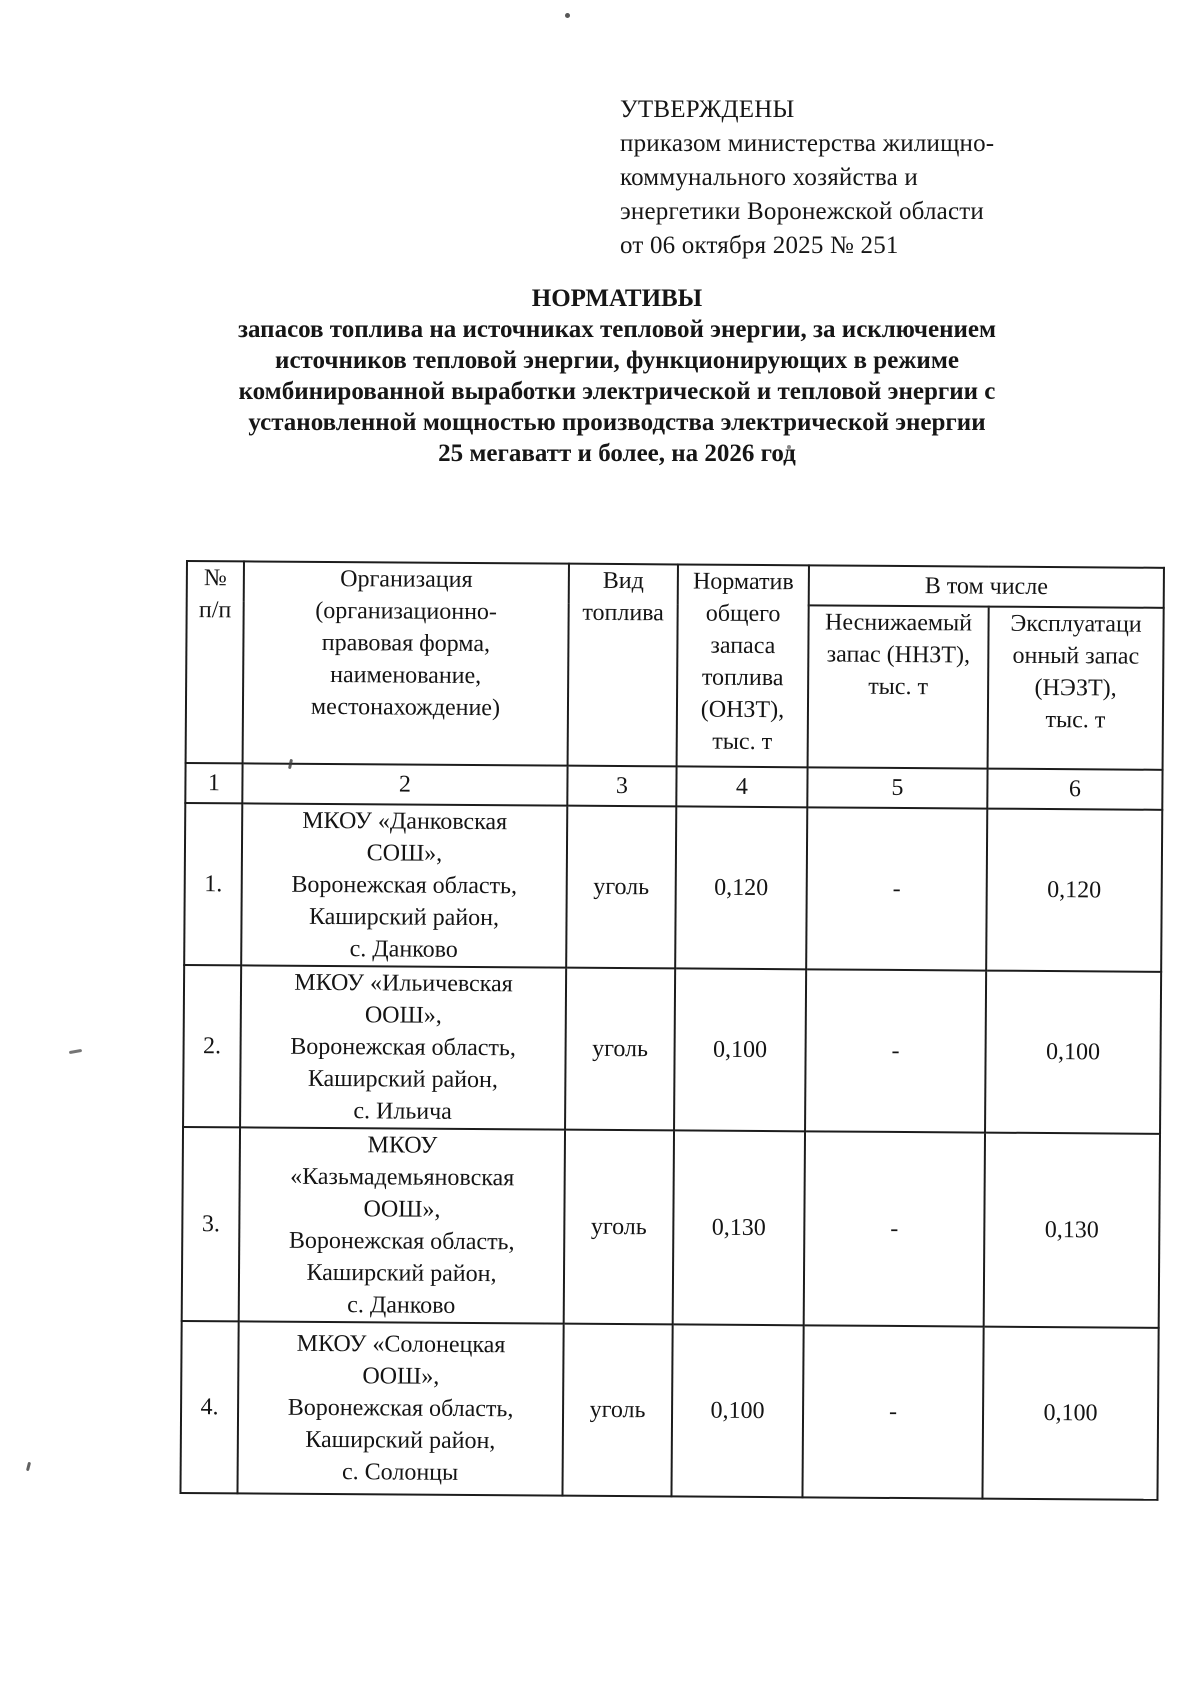 The width and height of the screenshot is (1200, 1703). Describe the element at coordinates (741, 888) in the screenshot. I see `onzt-value-cell: 0,120` at that location.